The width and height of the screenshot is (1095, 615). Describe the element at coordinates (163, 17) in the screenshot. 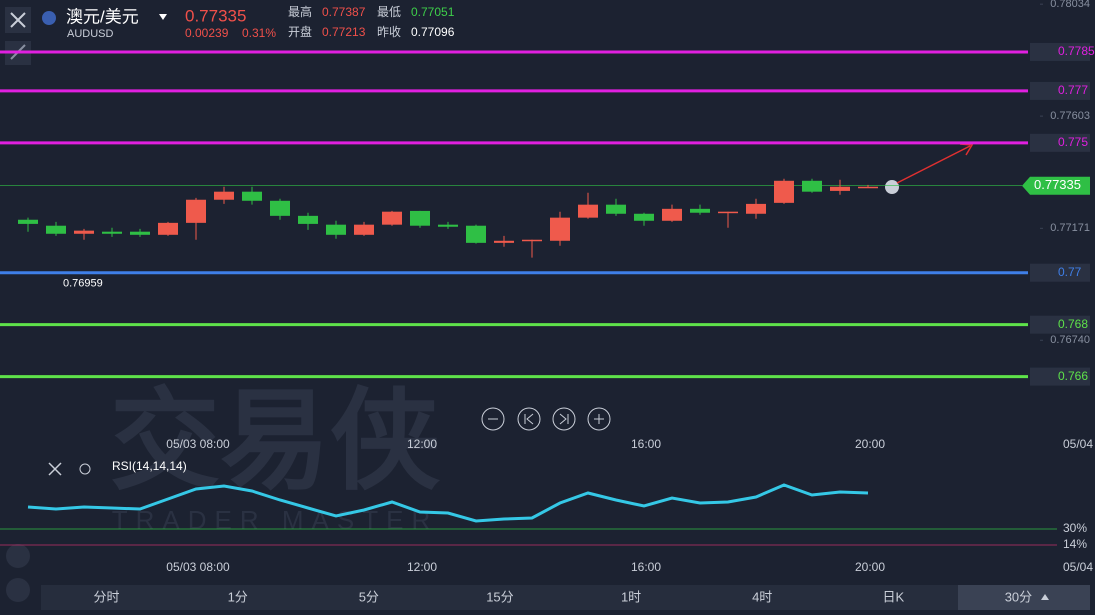

I see `dropdown-icon` at that location.